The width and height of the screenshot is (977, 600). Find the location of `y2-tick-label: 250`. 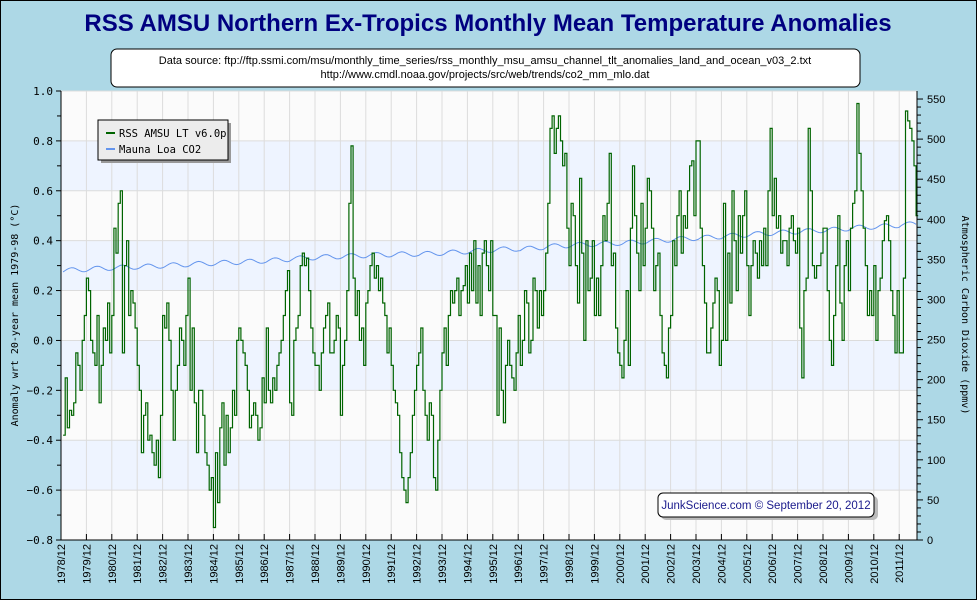

y2-tick-label: 250 is located at coordinates (936, 341).